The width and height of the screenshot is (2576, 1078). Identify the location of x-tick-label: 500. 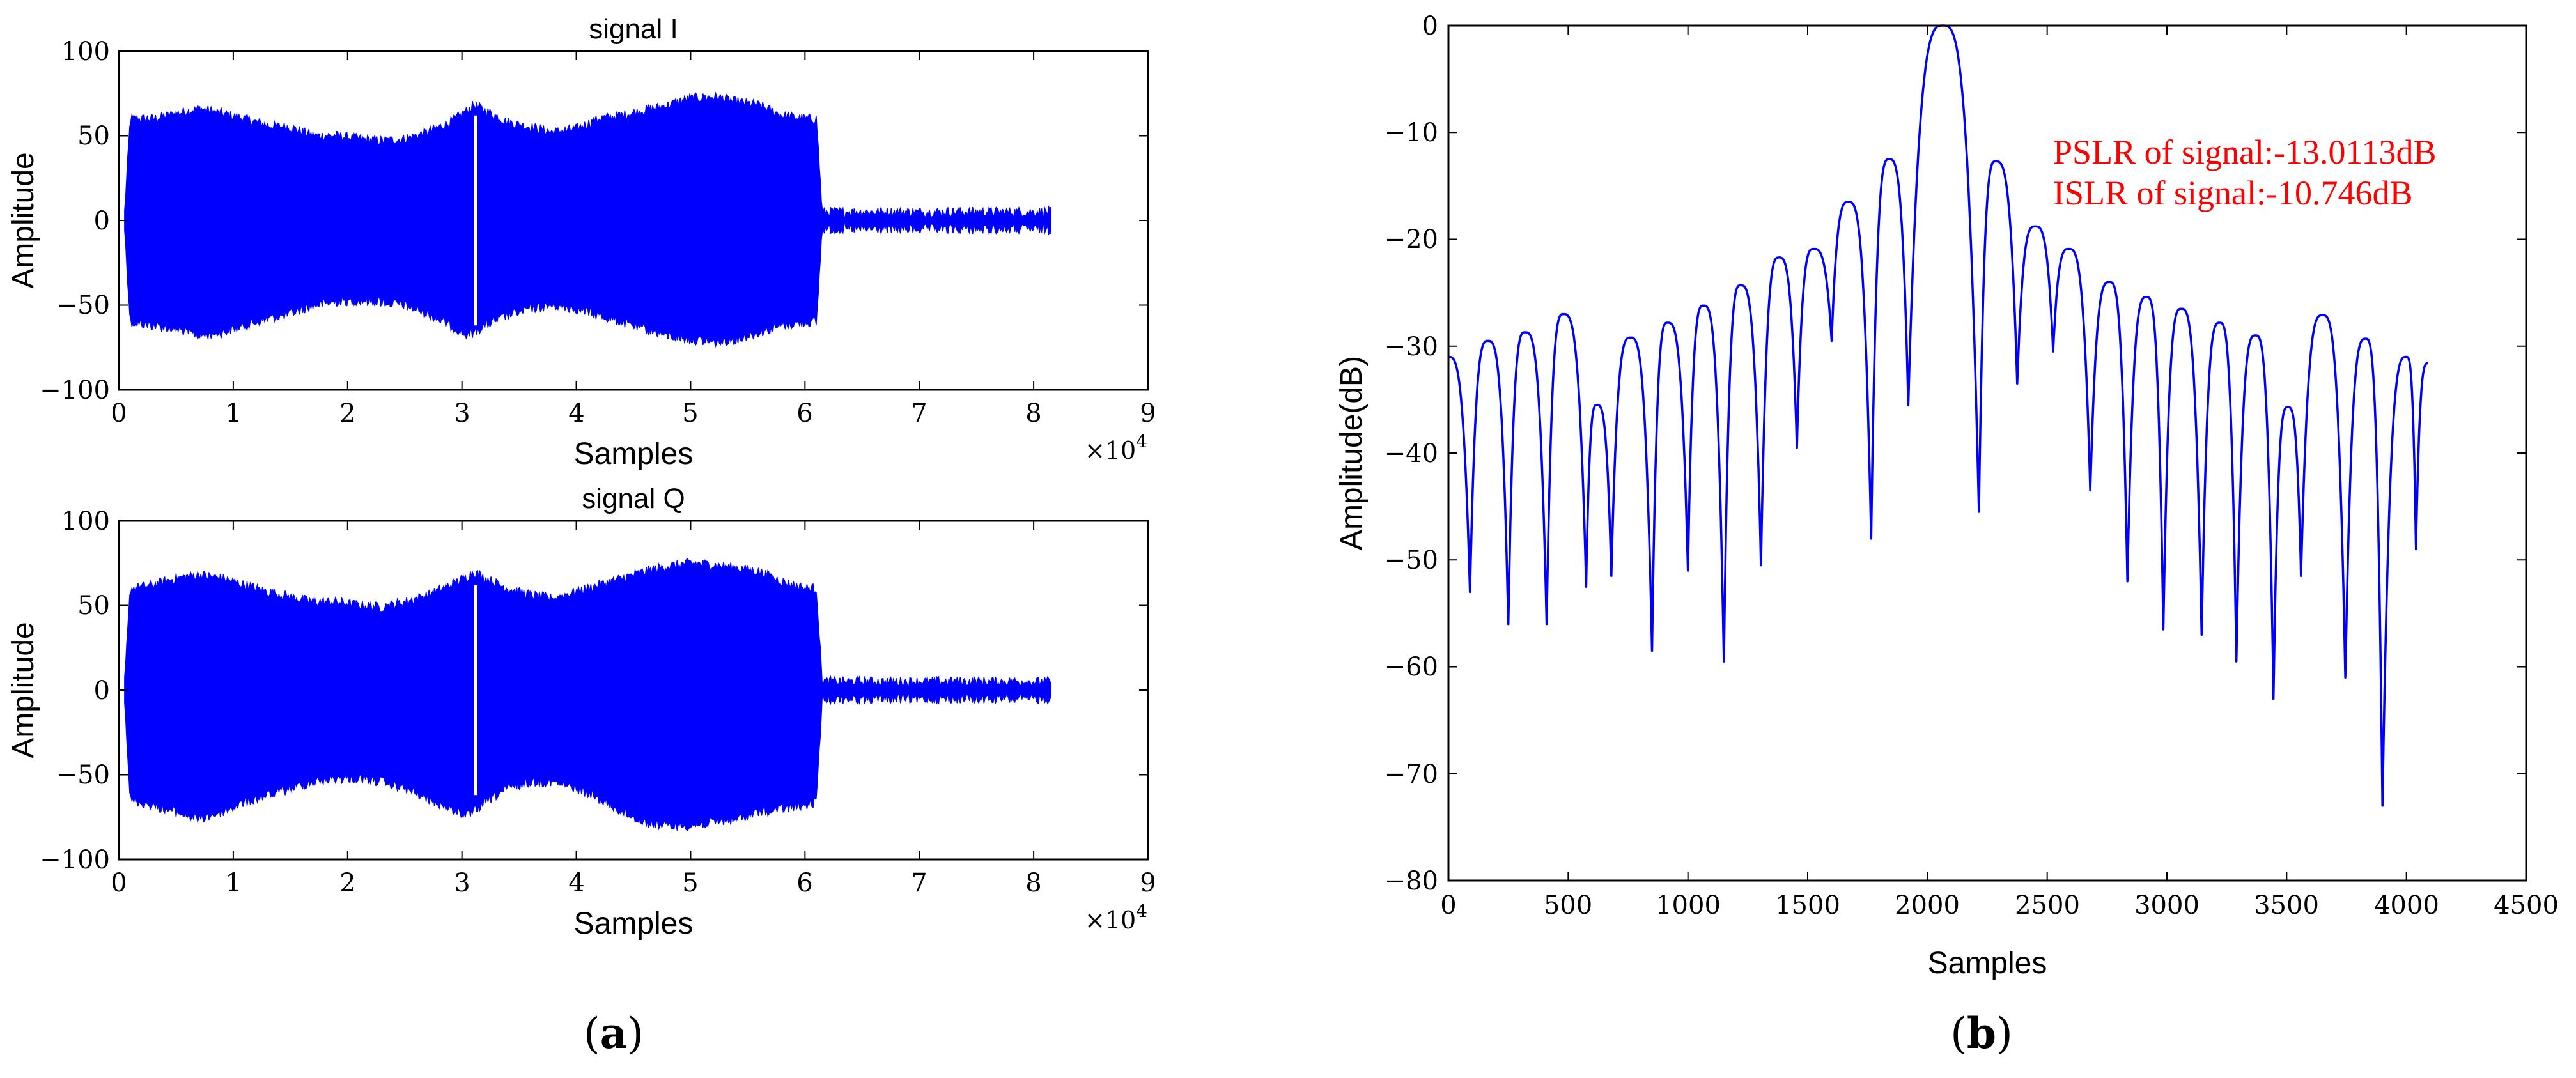
(1568, 905).